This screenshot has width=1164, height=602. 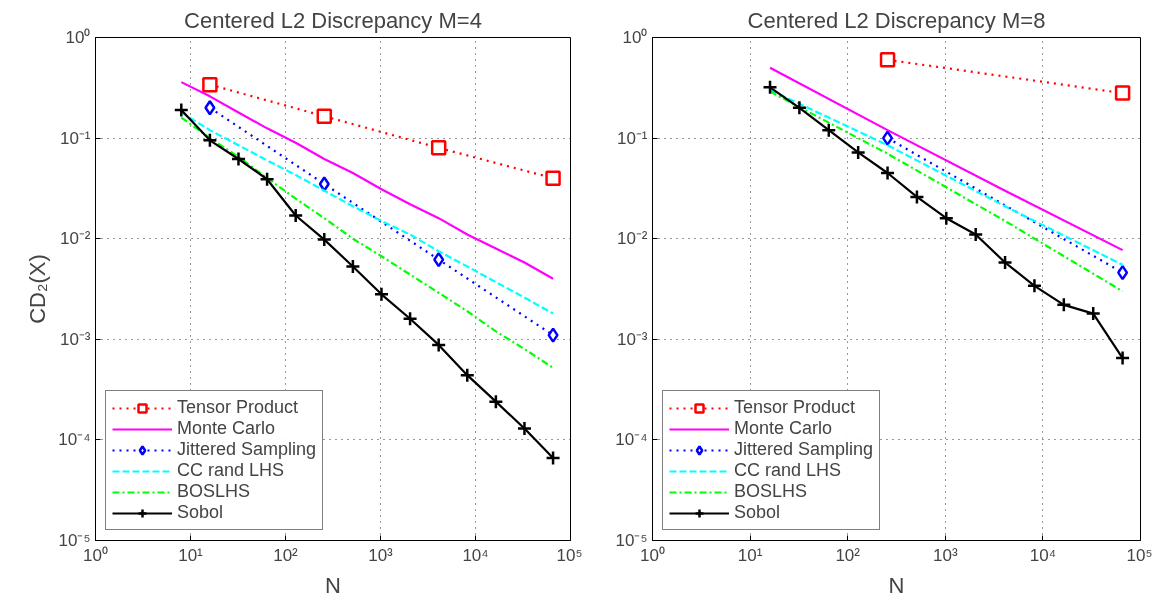 What do you see at coordinates (38, 289) in the screenshot?
I see `y-axis-title: CD₂(X)` at bounding box center [38, 289].